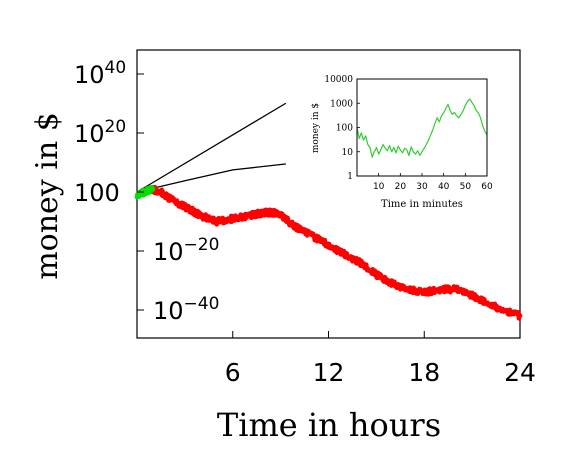 The width and height of the screenshot is (583, 461). What do you see at coordinates (186, 309) in the screenshot?
I see `main-y-tick-label: 10−40` at bounding box center [186, 309].